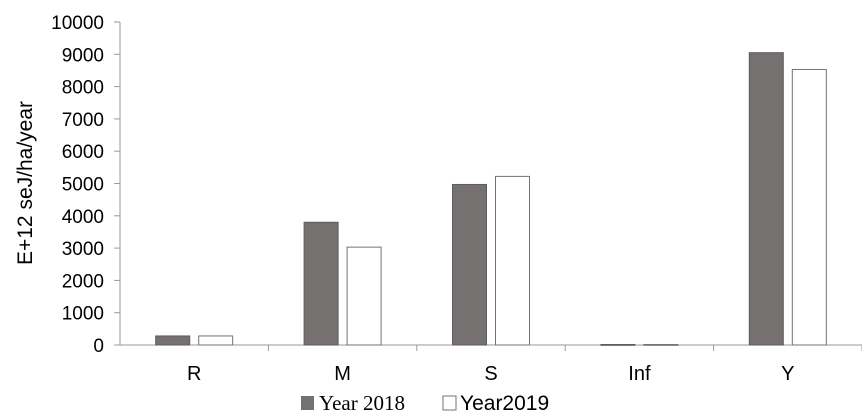 Image resolution: width=862 pixels, height=417 pixels. What do you see at coordinates (83, 55) in the screenshot?
I see `y-tick-label: 9000` at bounding box center [83, 55].